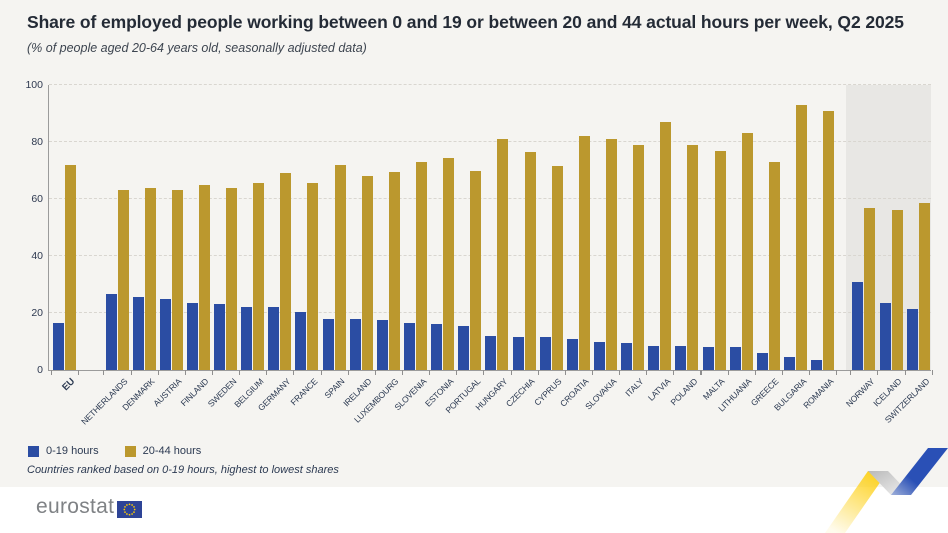  What do you see at coordinates (437, 347) in the screenshot?
I see `bar-estonia-0-19-hours` at bounding box center [437, 347].